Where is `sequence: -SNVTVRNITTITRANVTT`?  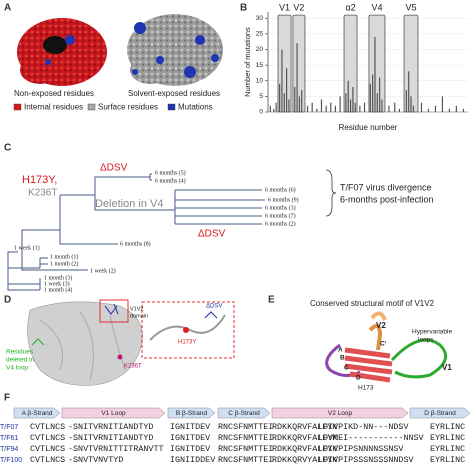 sequence: -SNVTVRNITTITRANVTT is located at coordinates (116, 449).